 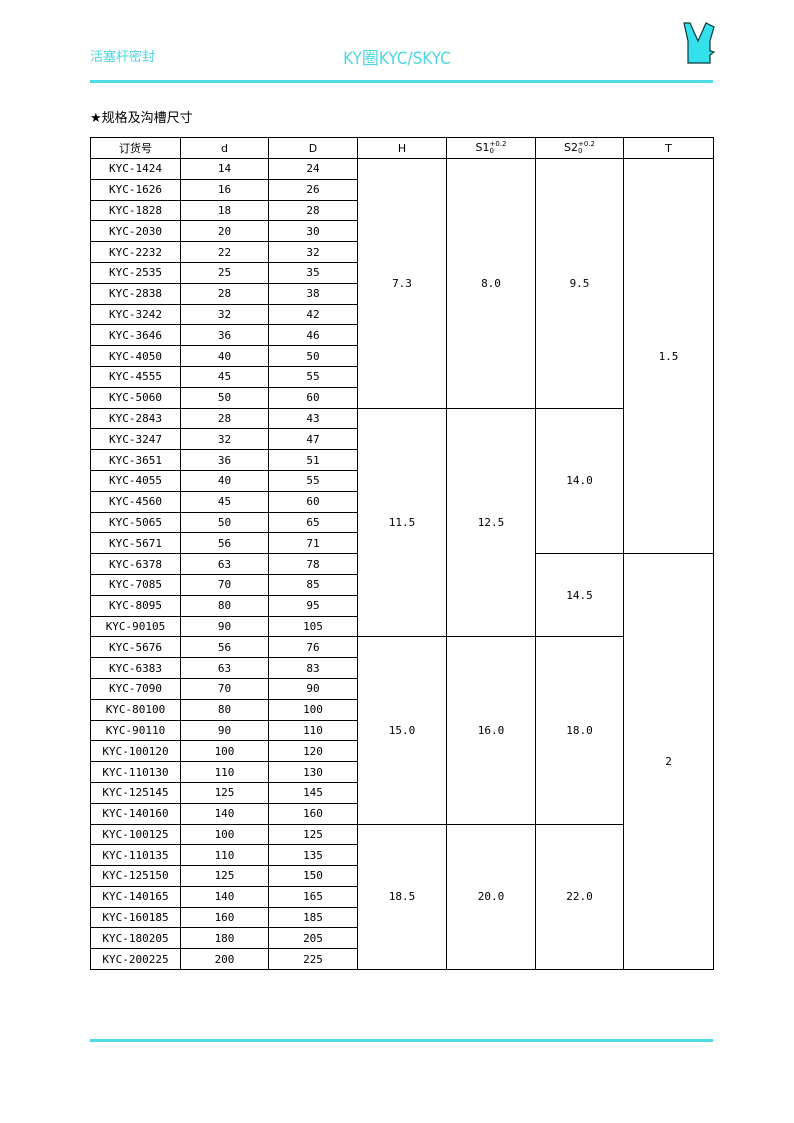 What do you see at coordinates (135, 376) in the screenshot?
I see `cell-order-no: KYC-4555` at bounding box center [135, 376].